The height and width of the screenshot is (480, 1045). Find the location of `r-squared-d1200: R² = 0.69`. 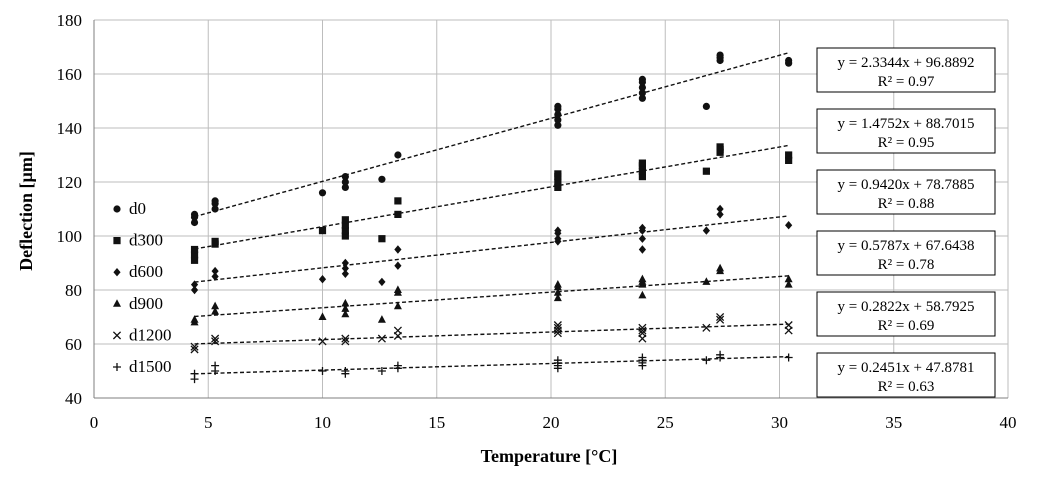

r-squared-d1200: R² = 0.69 is located at coordinates (906, 326).